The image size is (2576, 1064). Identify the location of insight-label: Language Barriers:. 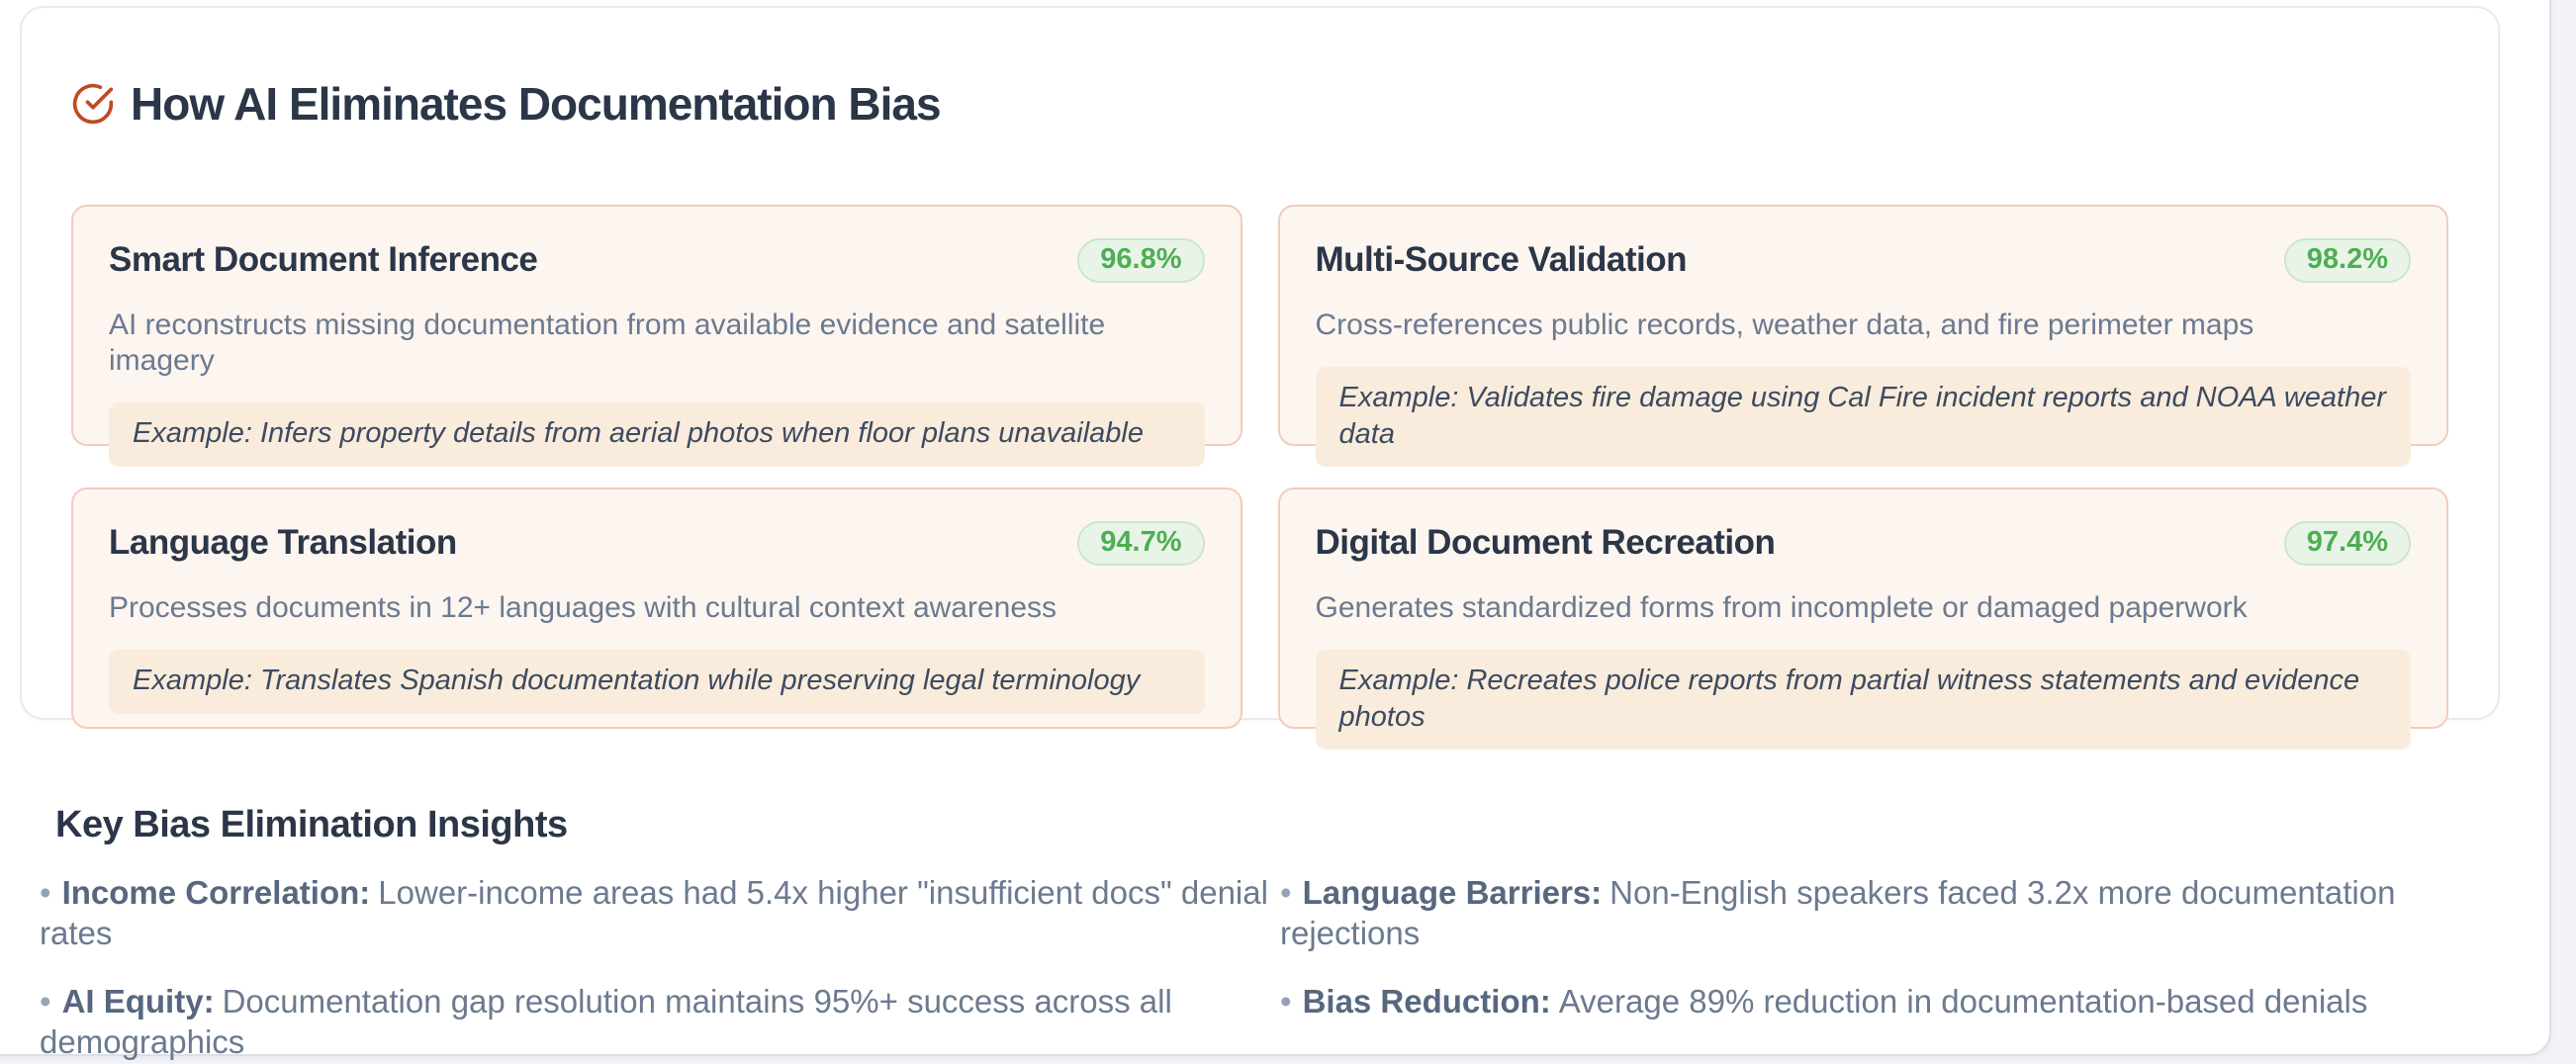
(1453, 892).